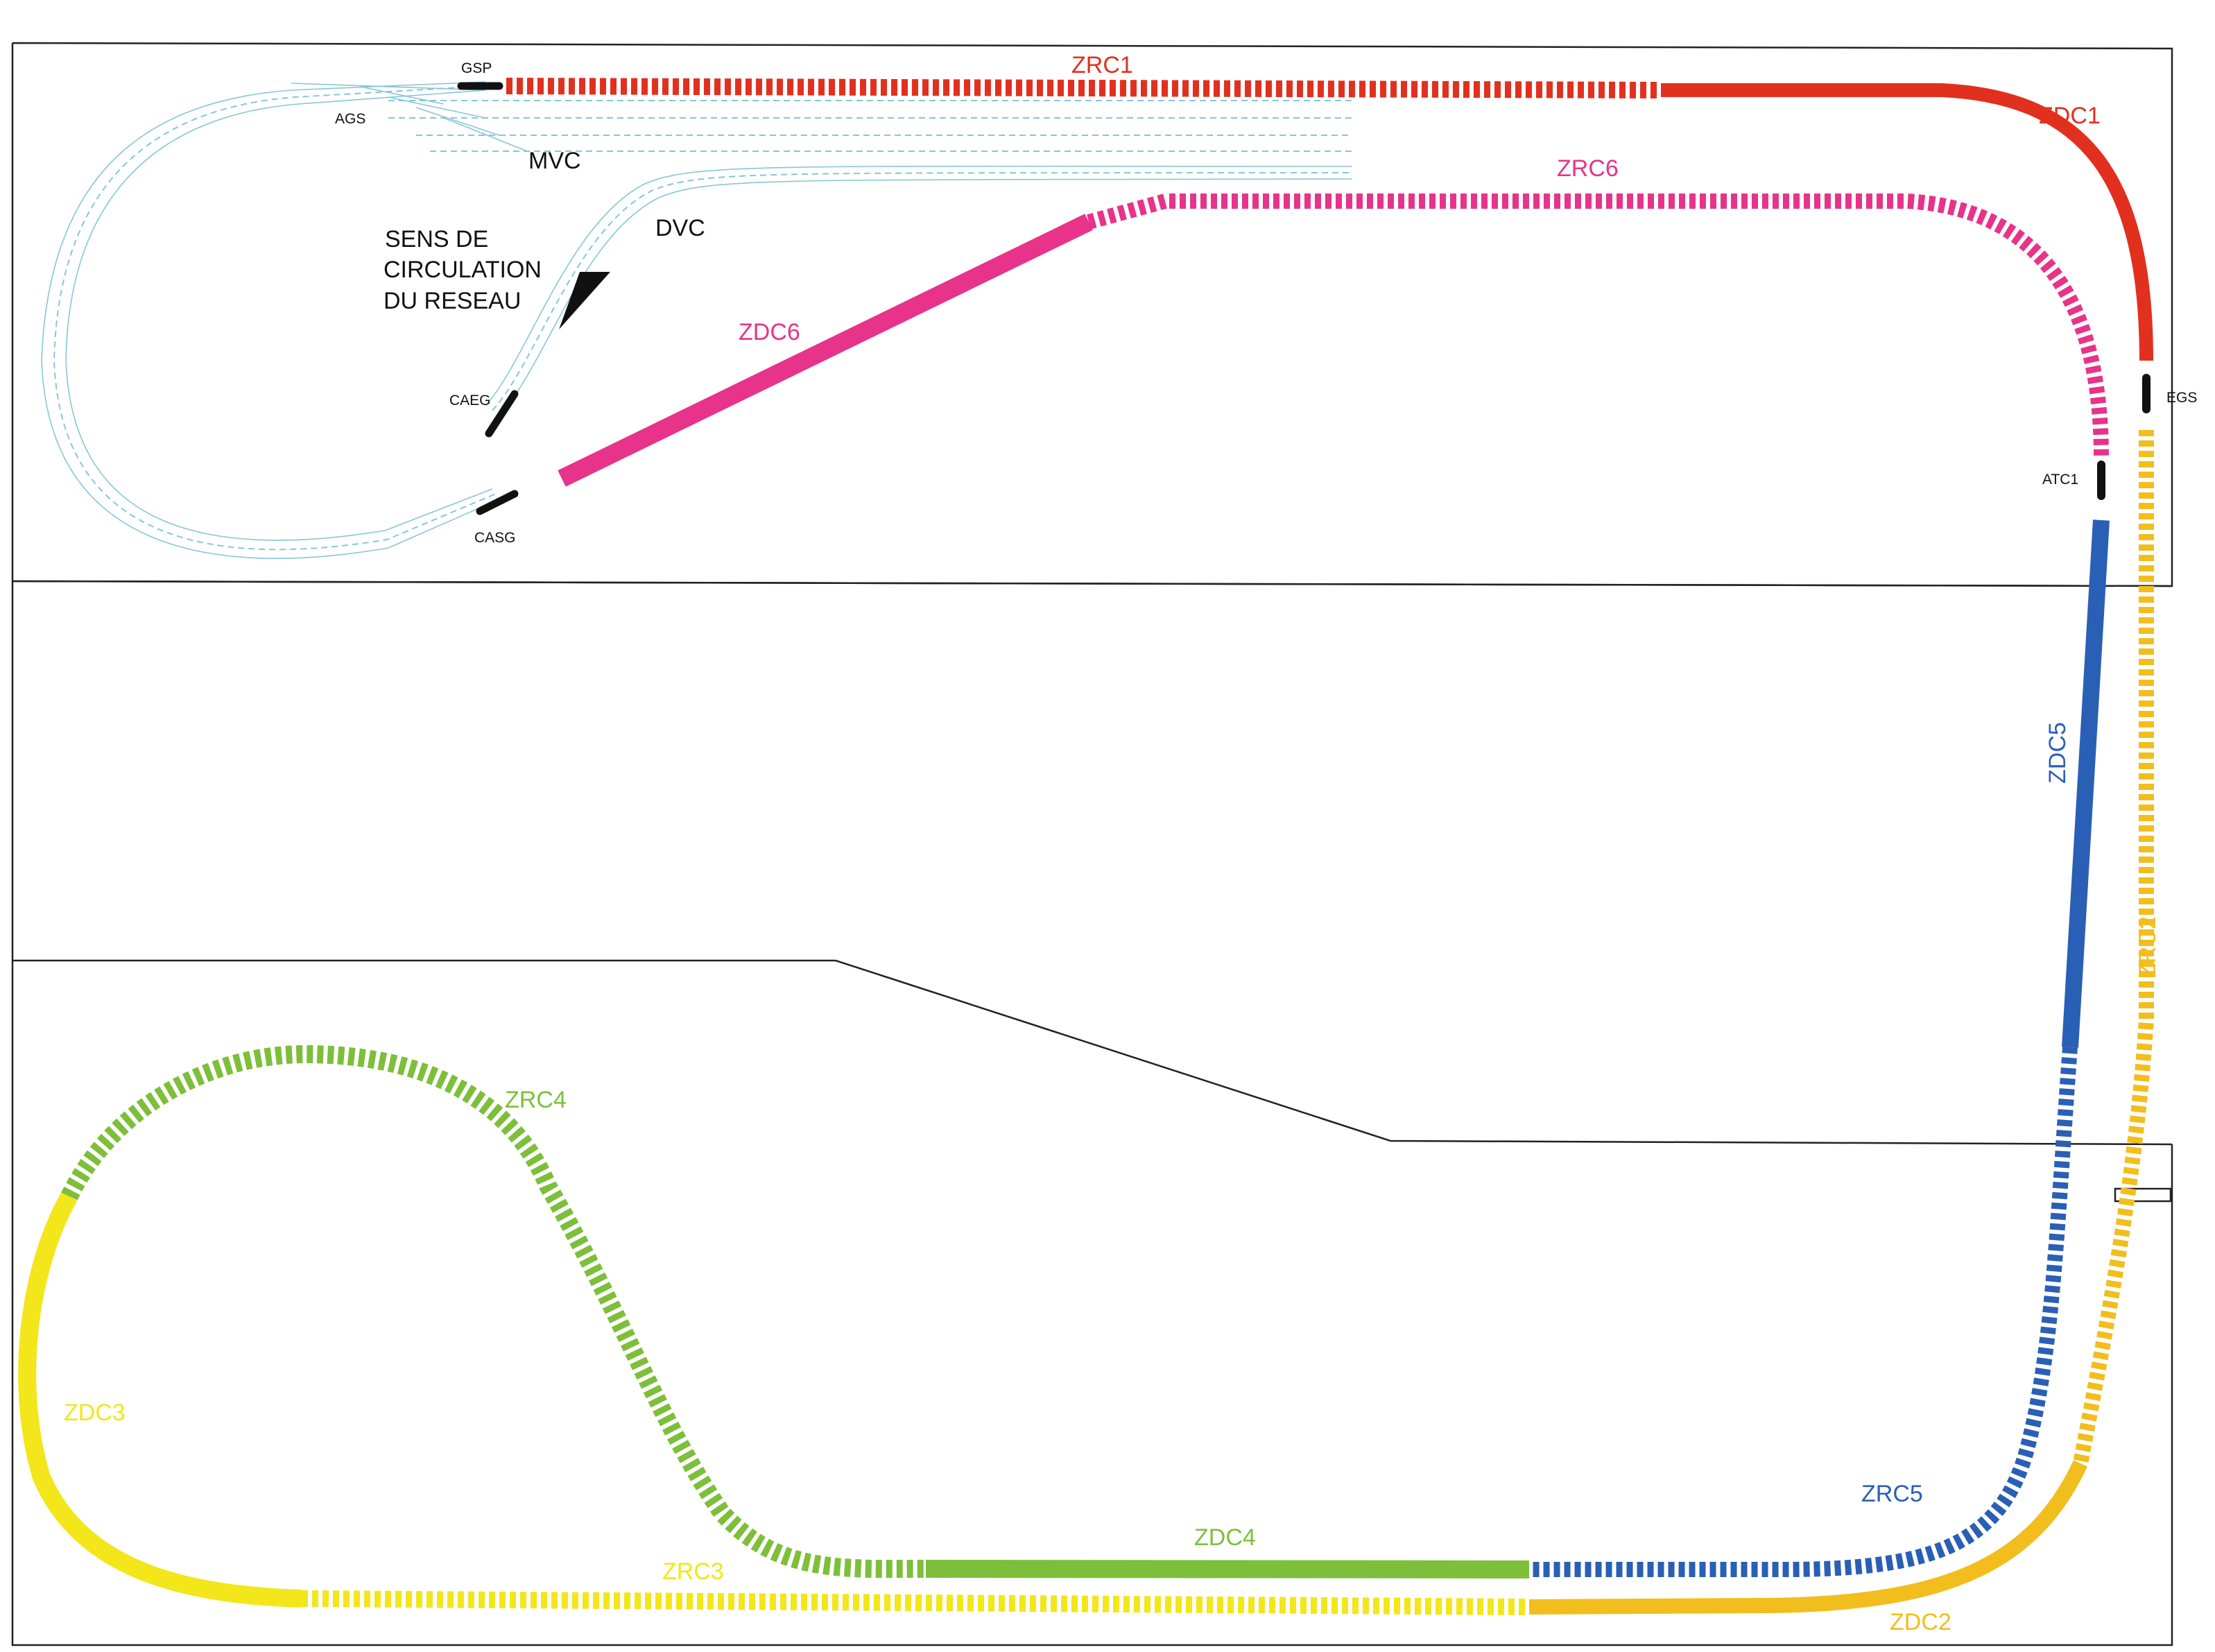 The height and width of the screenshot is (1652, 2215). Describe the element at coordinates (1920, 1622) in the screenshot. I see `label-zdc2: ZDC2` at that location.